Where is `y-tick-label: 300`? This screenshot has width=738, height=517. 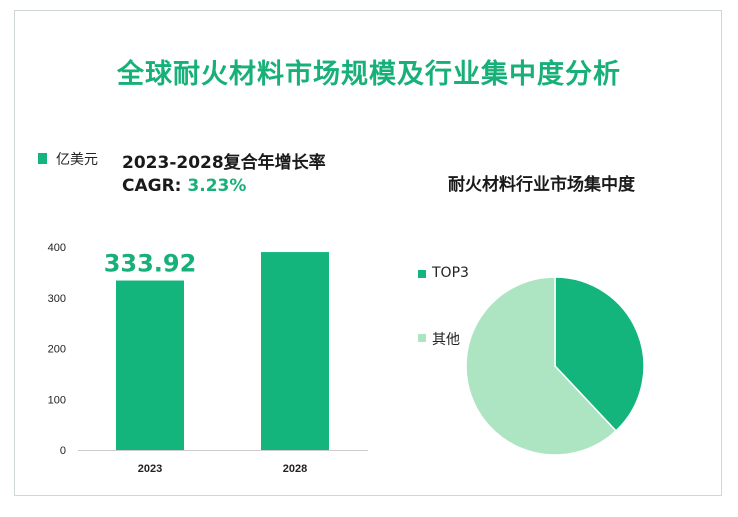 y-tick-label: 300 is located at coordinates (57, 299).